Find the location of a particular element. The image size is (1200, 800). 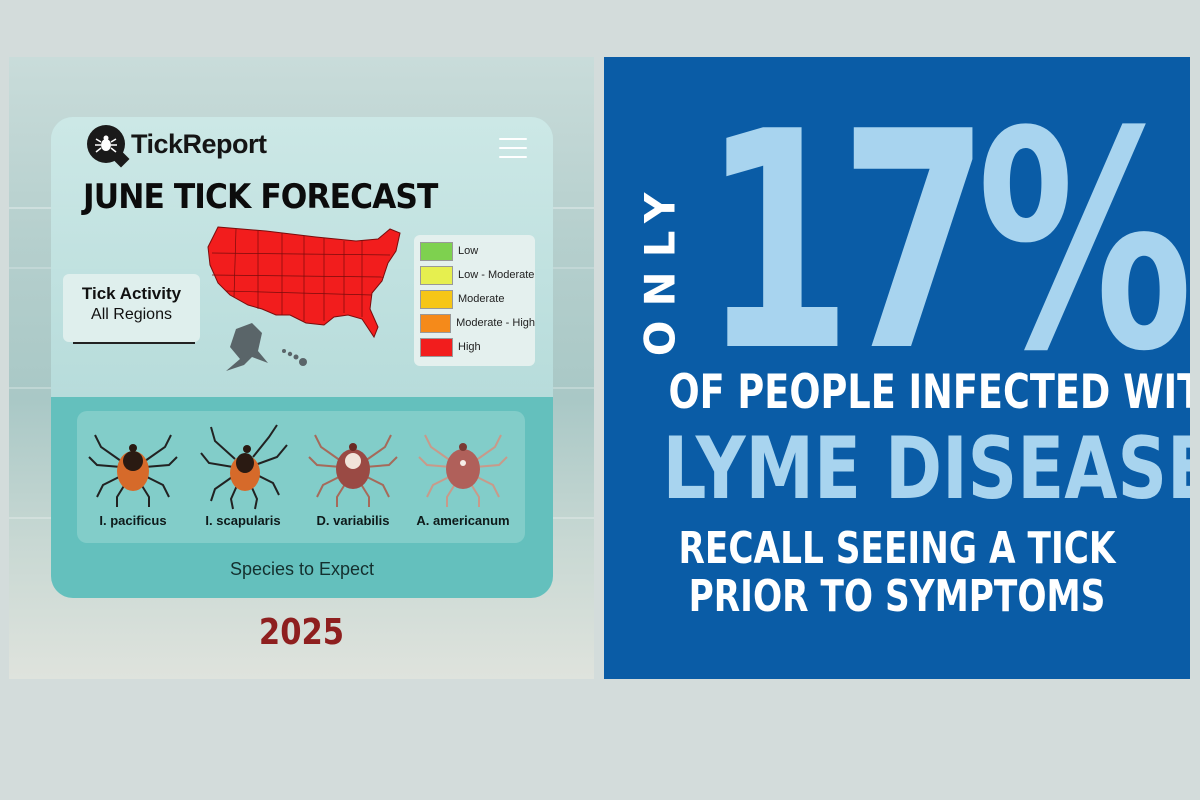

stat-line-1: OF PEOPLE INFECTED WITH is located at coordinates (929, 392).